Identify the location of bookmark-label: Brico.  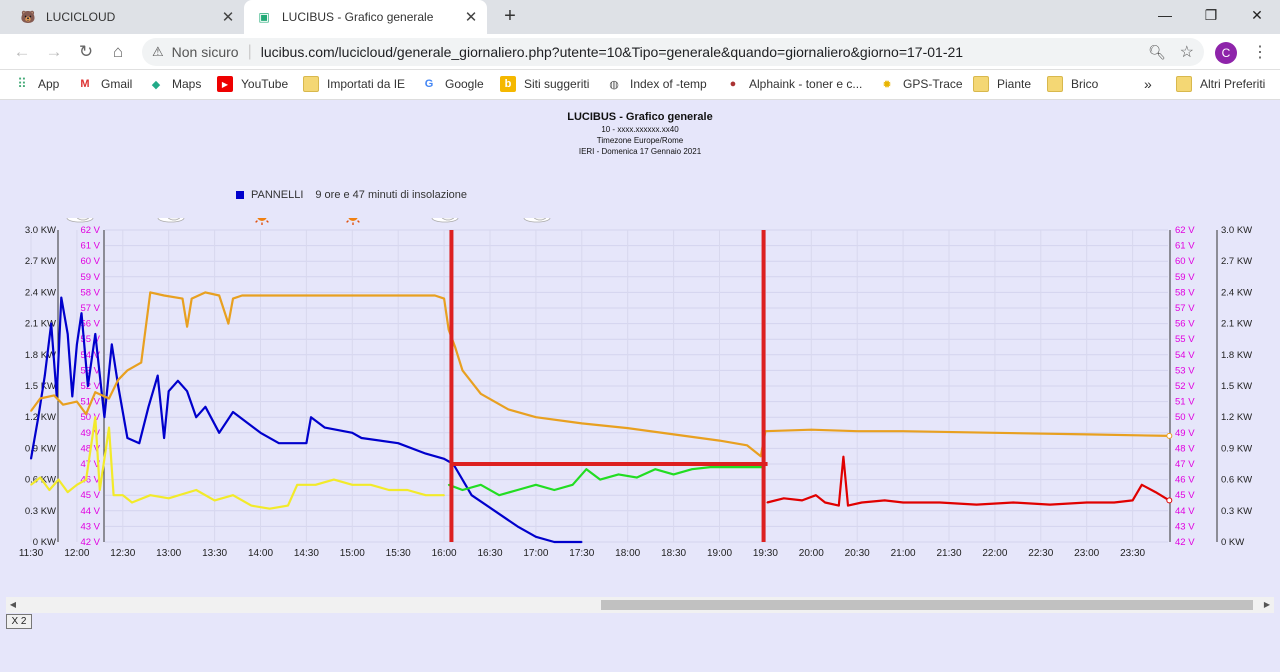
(1085, 84).